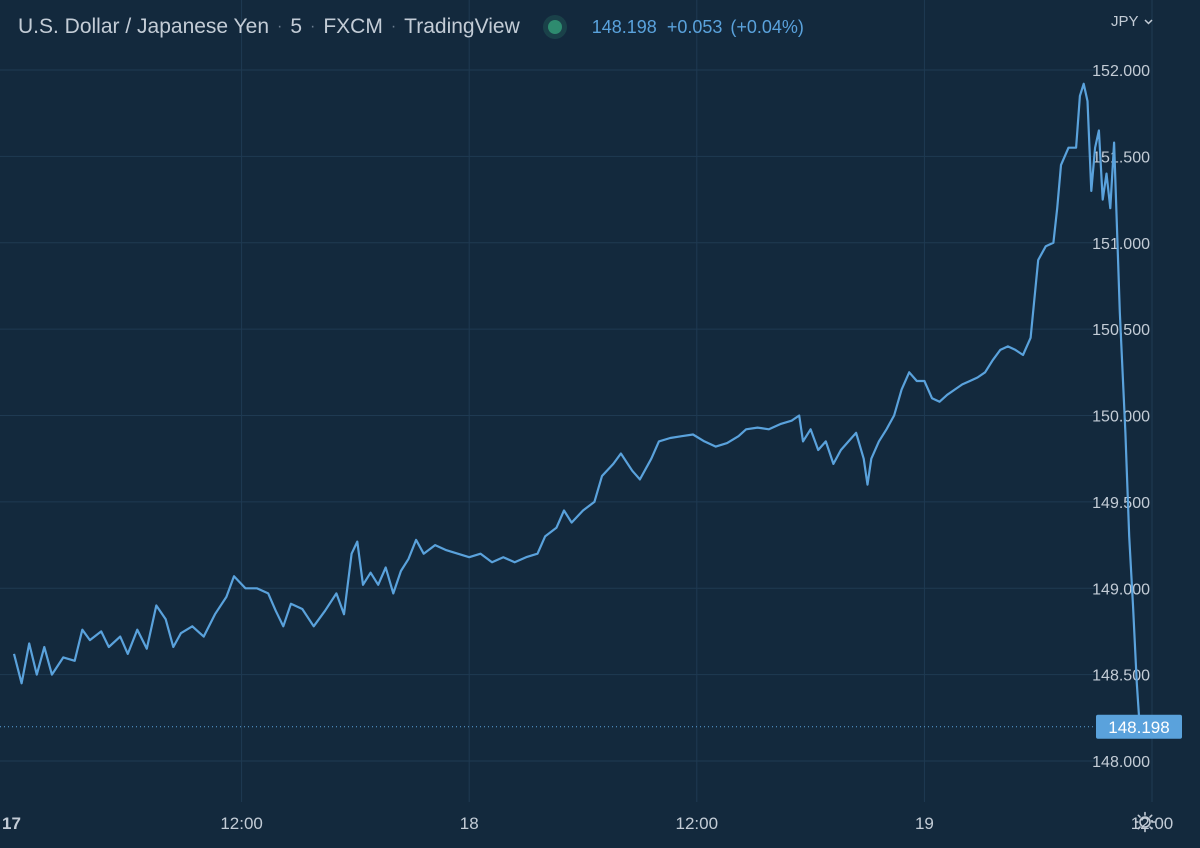  What do you see at coordinates (767, 26) in the screenshot?
I see `price-change-percent: (+0.04%)` at bounding box center [767, 26].